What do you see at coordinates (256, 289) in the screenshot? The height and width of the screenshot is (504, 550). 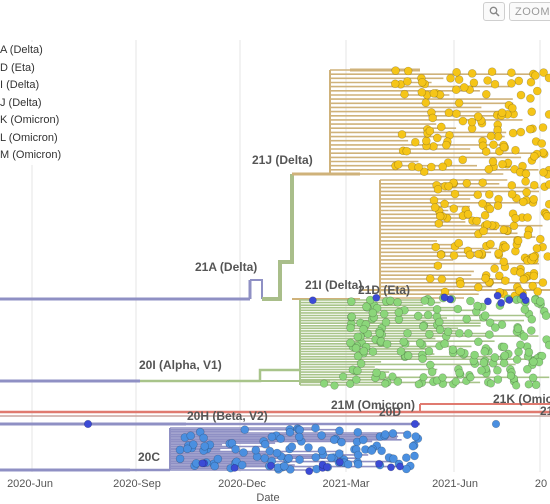 I see `tree-branch` at bounding box center [256, 289].